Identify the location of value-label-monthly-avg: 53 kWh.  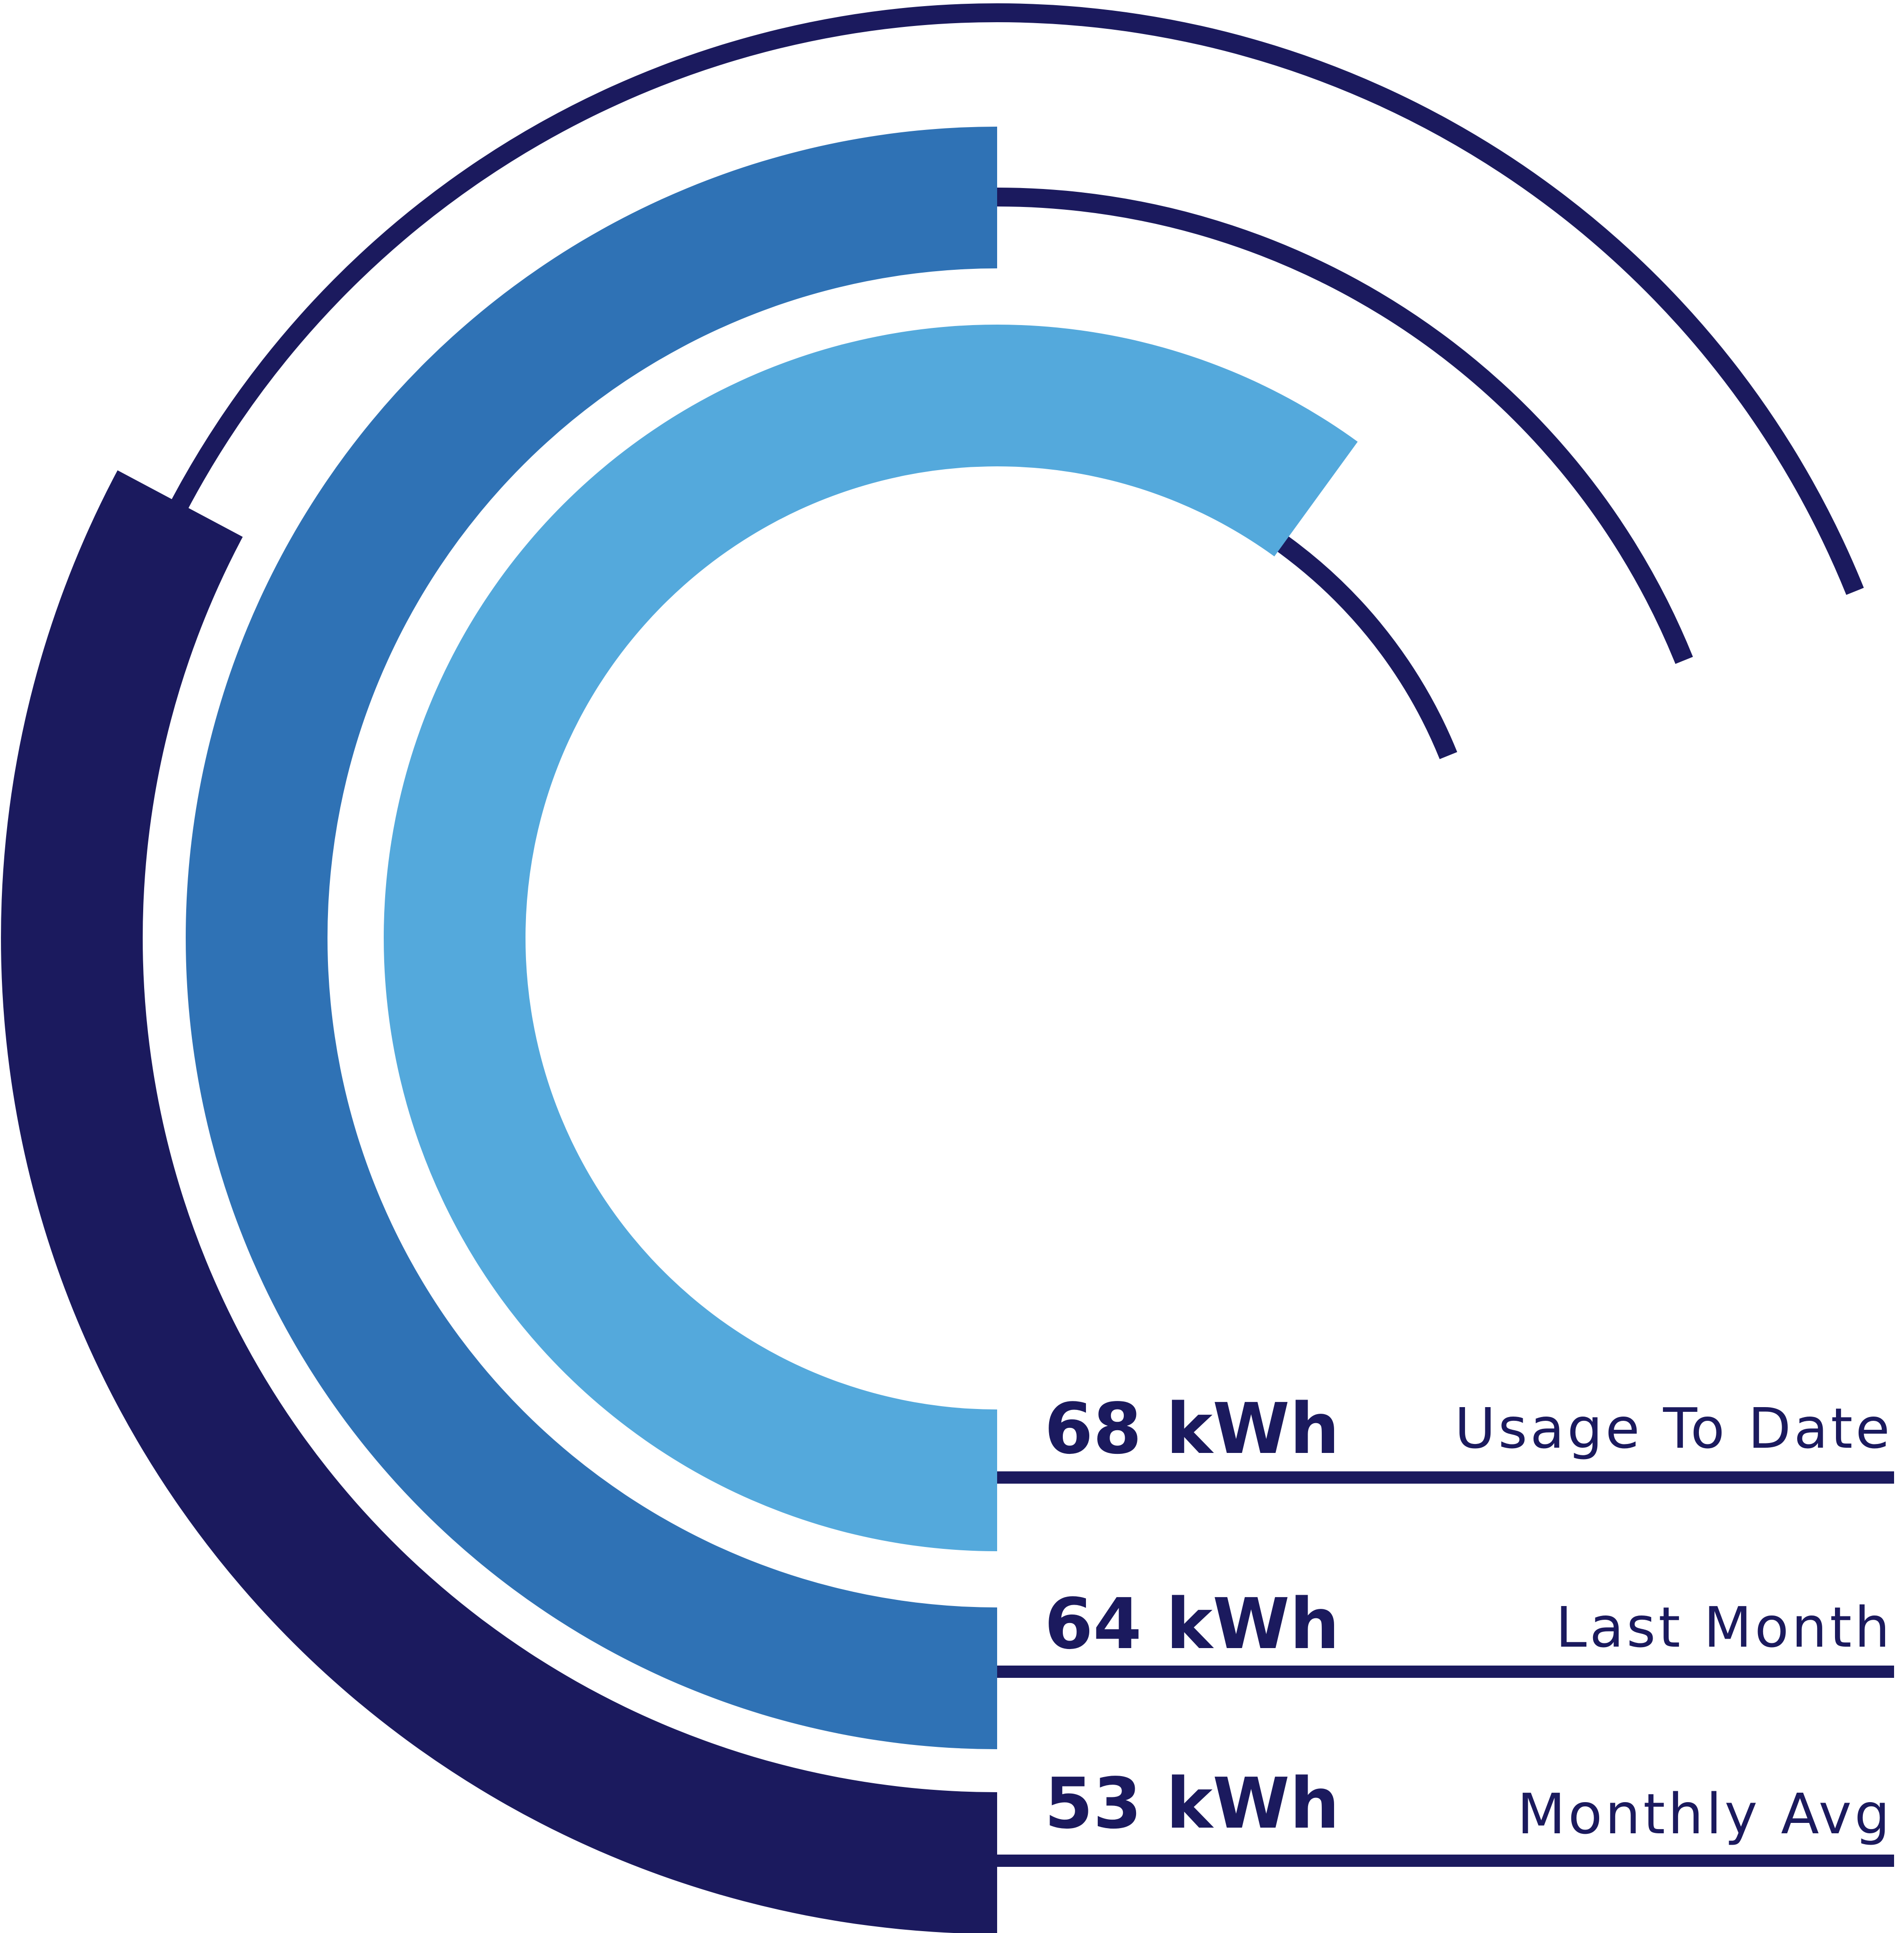
(1192, 1803).